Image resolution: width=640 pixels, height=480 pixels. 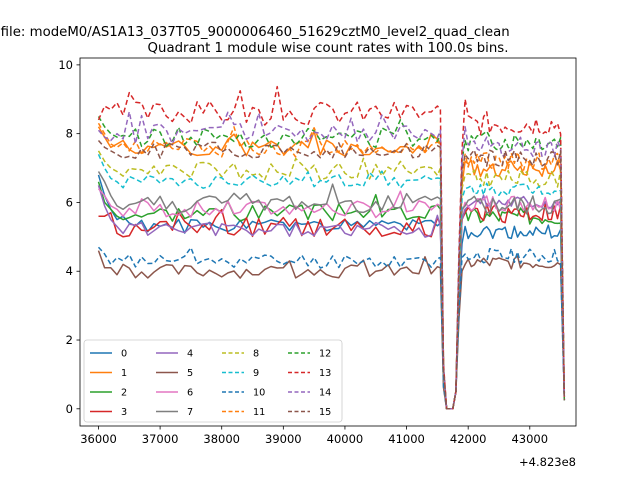 What do you see at coordinates (256, 373) in the screenshot?
I see `legend-label-9: 9` at bounding box center [256, 373].